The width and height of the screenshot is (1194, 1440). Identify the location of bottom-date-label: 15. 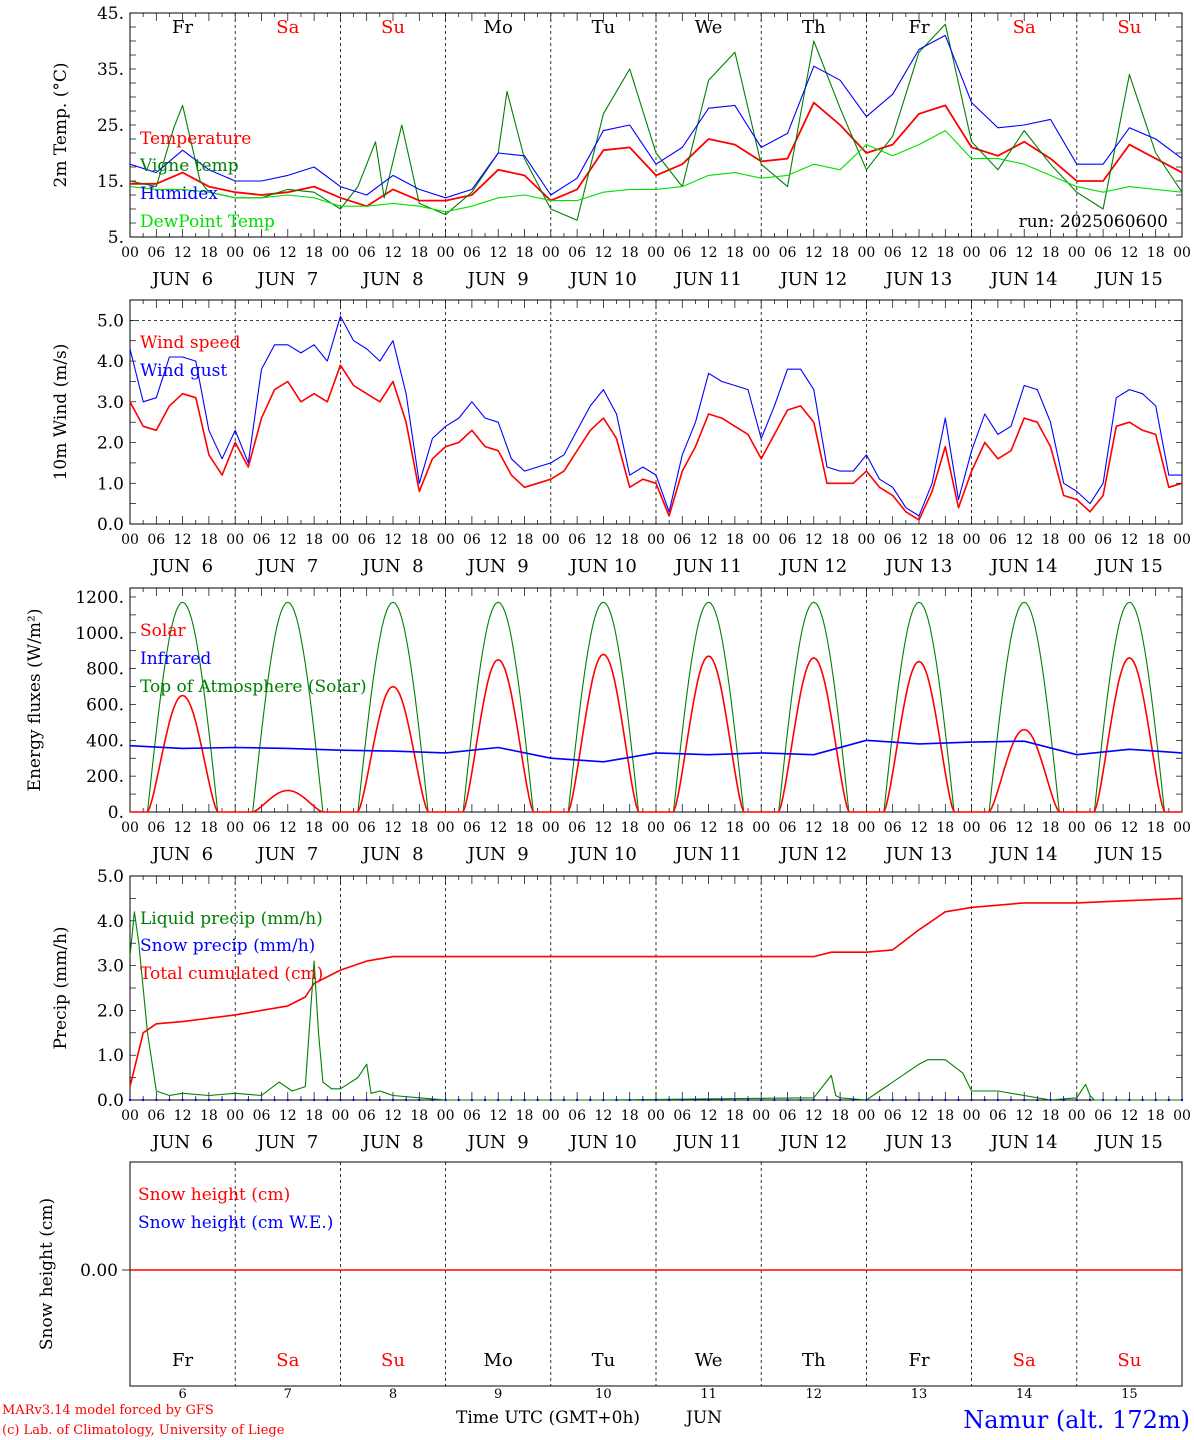
(1129, 1394).